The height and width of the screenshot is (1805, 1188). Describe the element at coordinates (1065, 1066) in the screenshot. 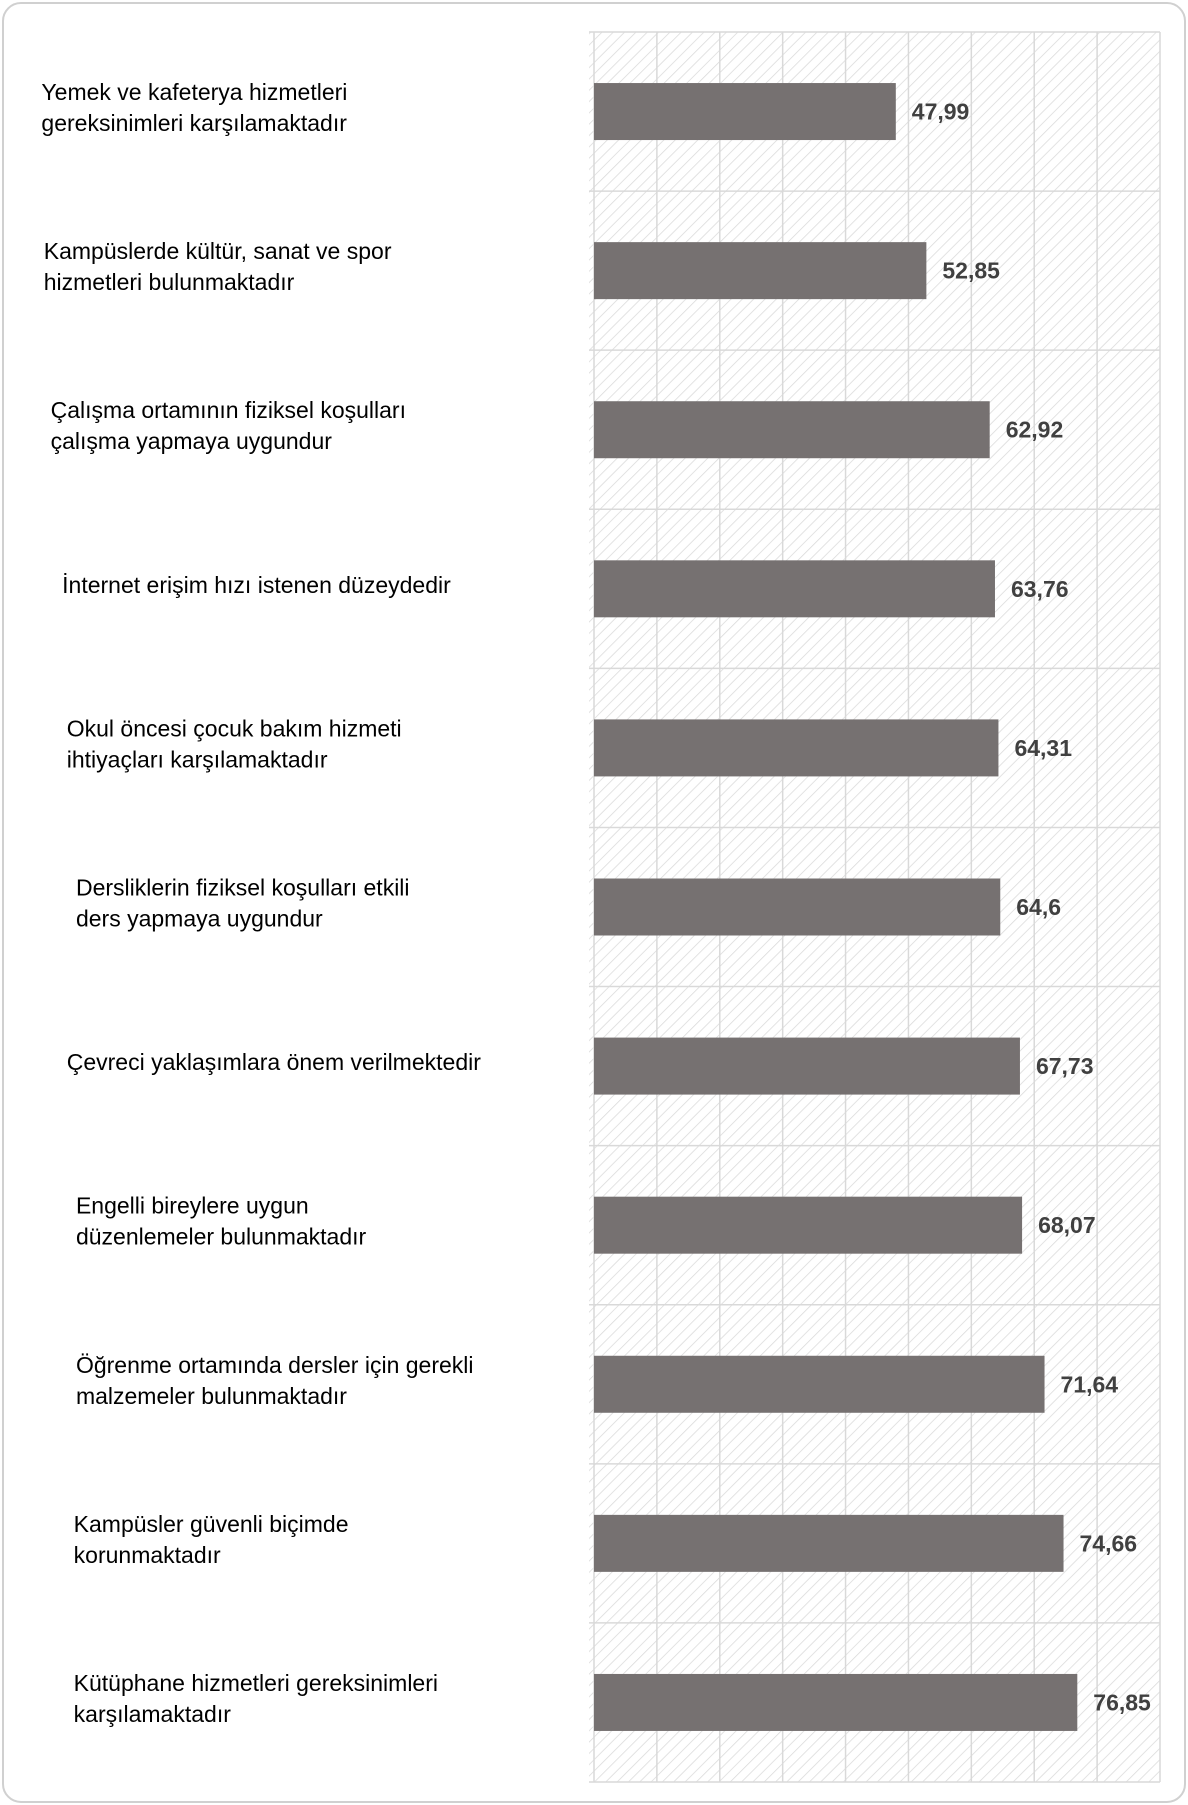

I see `value-label: 67,73` at that location.